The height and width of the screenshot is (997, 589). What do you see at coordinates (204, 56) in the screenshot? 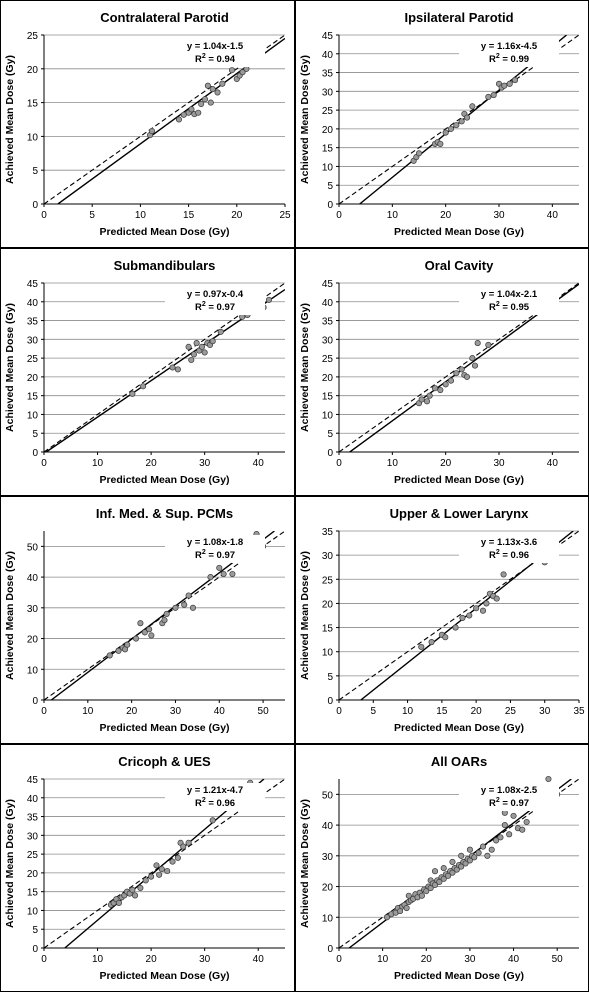
I see `r-squared-sup: 2` at bounding box center [204, 56].